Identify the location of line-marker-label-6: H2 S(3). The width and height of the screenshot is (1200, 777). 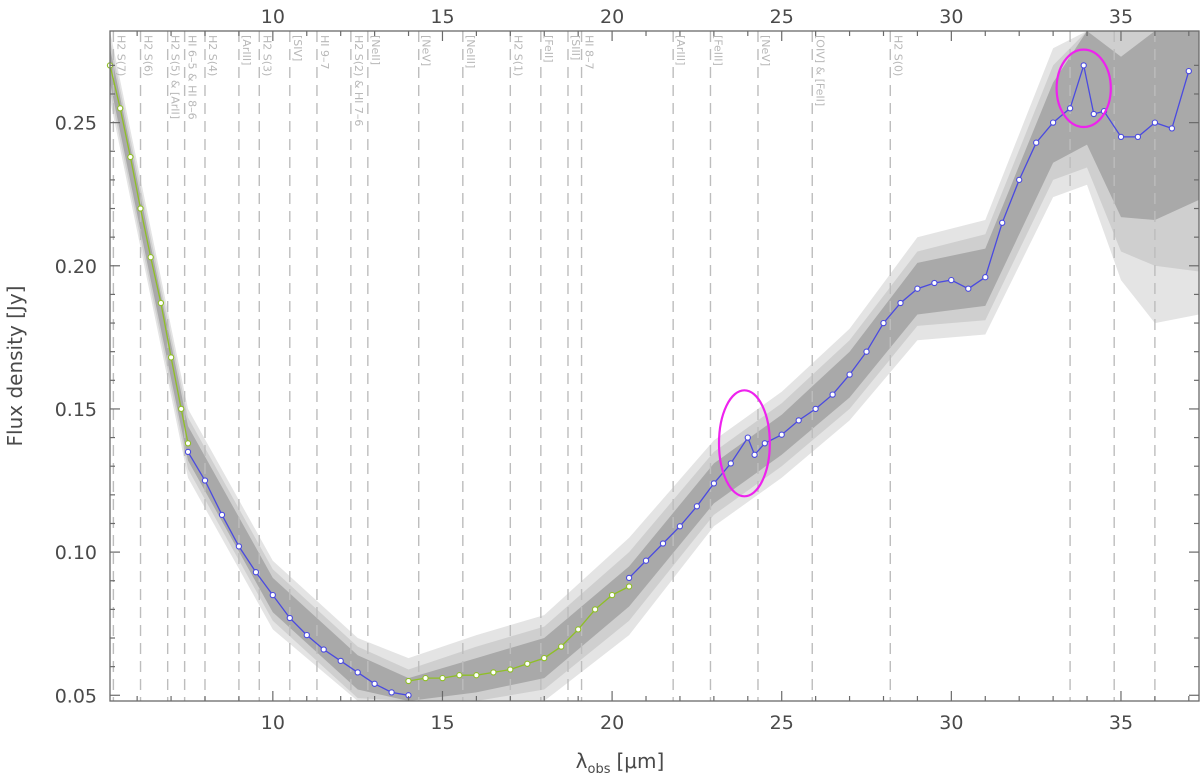
(266, 55).